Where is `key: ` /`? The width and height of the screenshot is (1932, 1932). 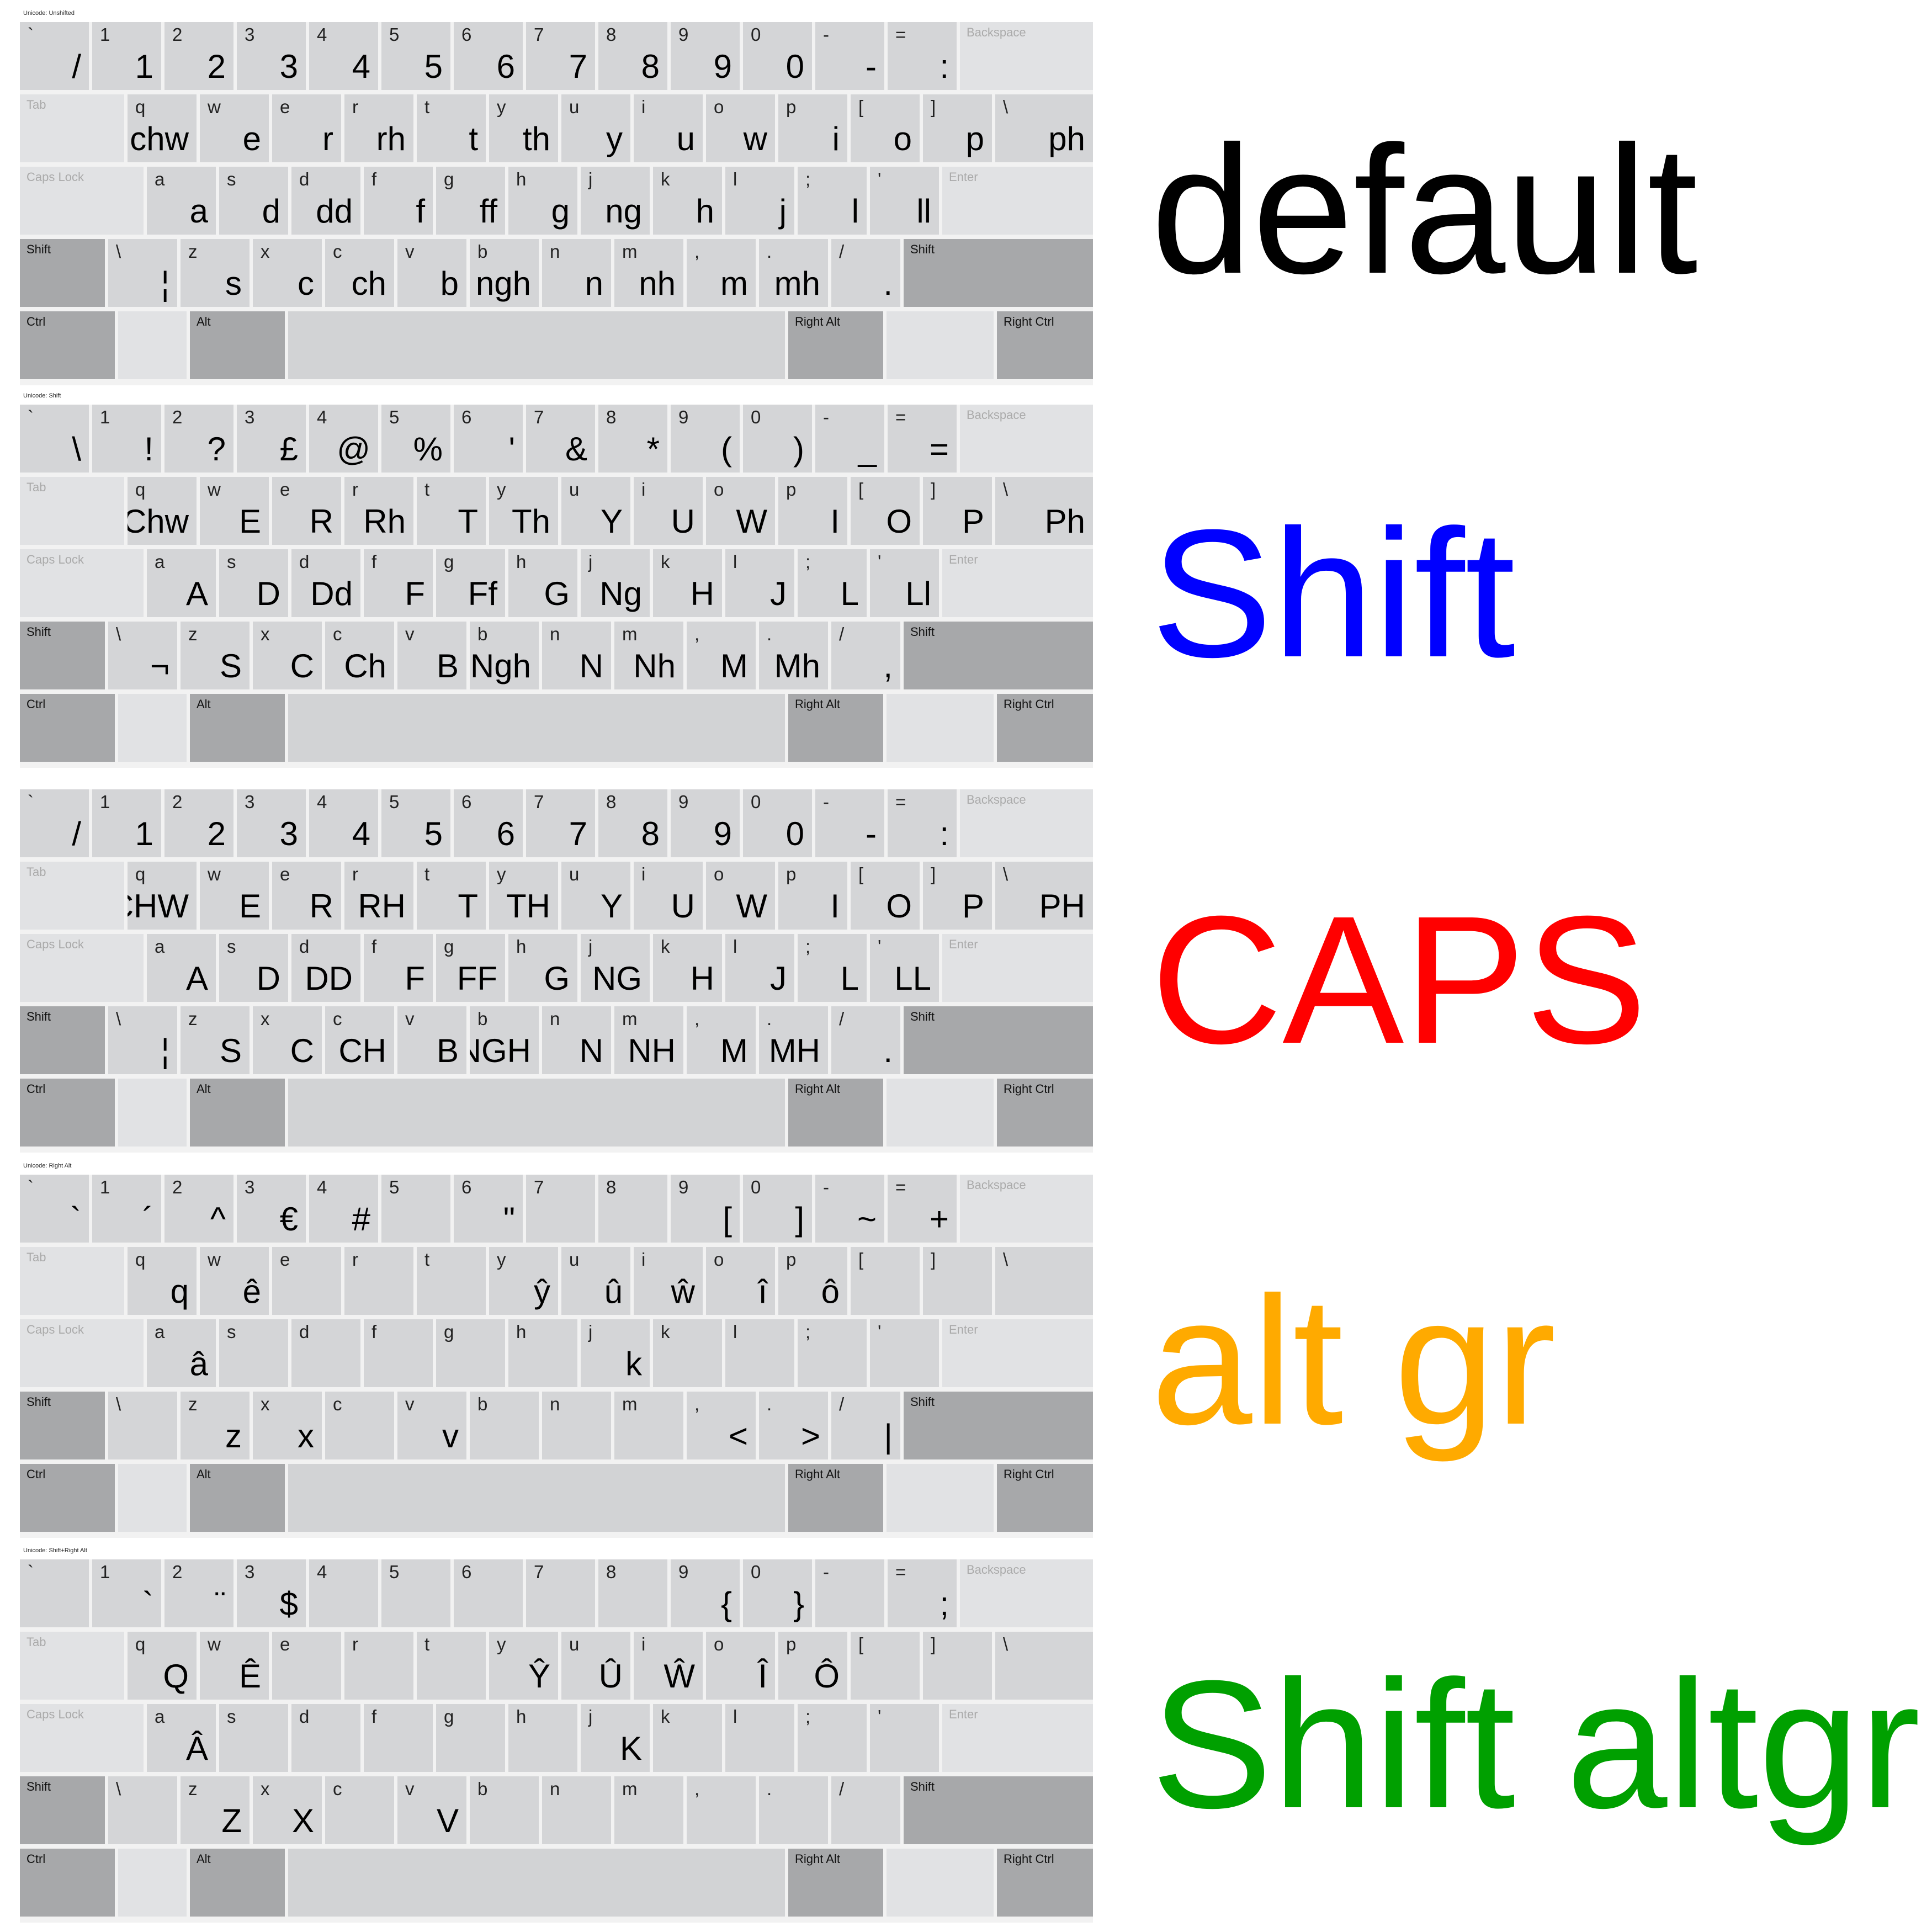
key: ` / is located at coordinates (55, 823).